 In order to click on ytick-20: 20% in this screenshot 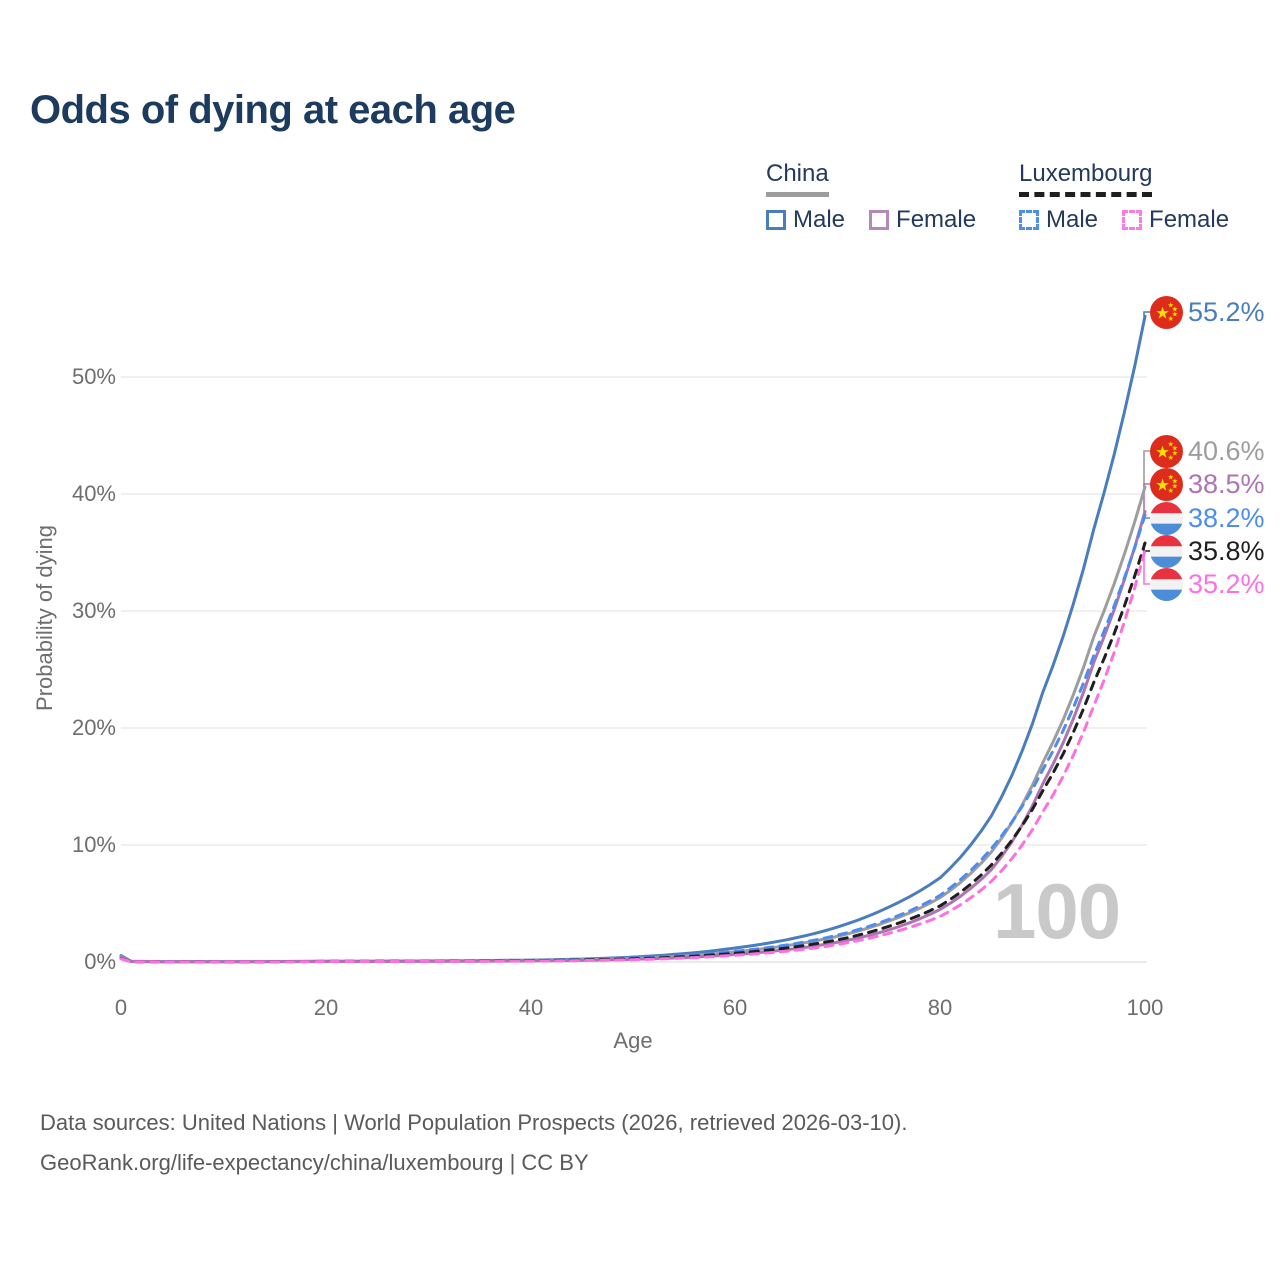, I will do `click(93, 727)`.